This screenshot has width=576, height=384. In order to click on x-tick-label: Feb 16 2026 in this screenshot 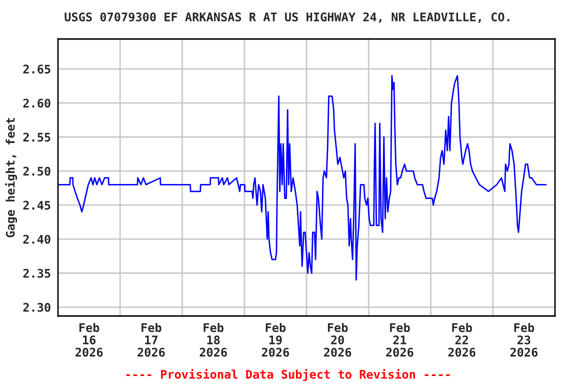, I will do `click(89, 339)`.